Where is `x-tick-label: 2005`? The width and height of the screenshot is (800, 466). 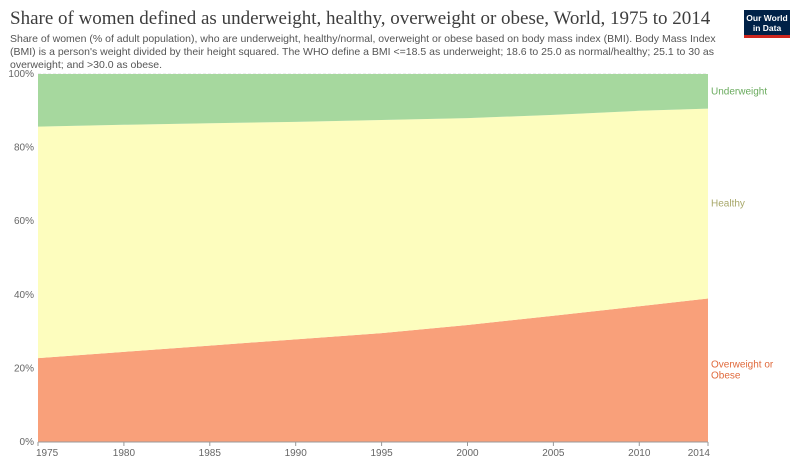
x-tick-label: 2005 is located at coordinates (553, 453).